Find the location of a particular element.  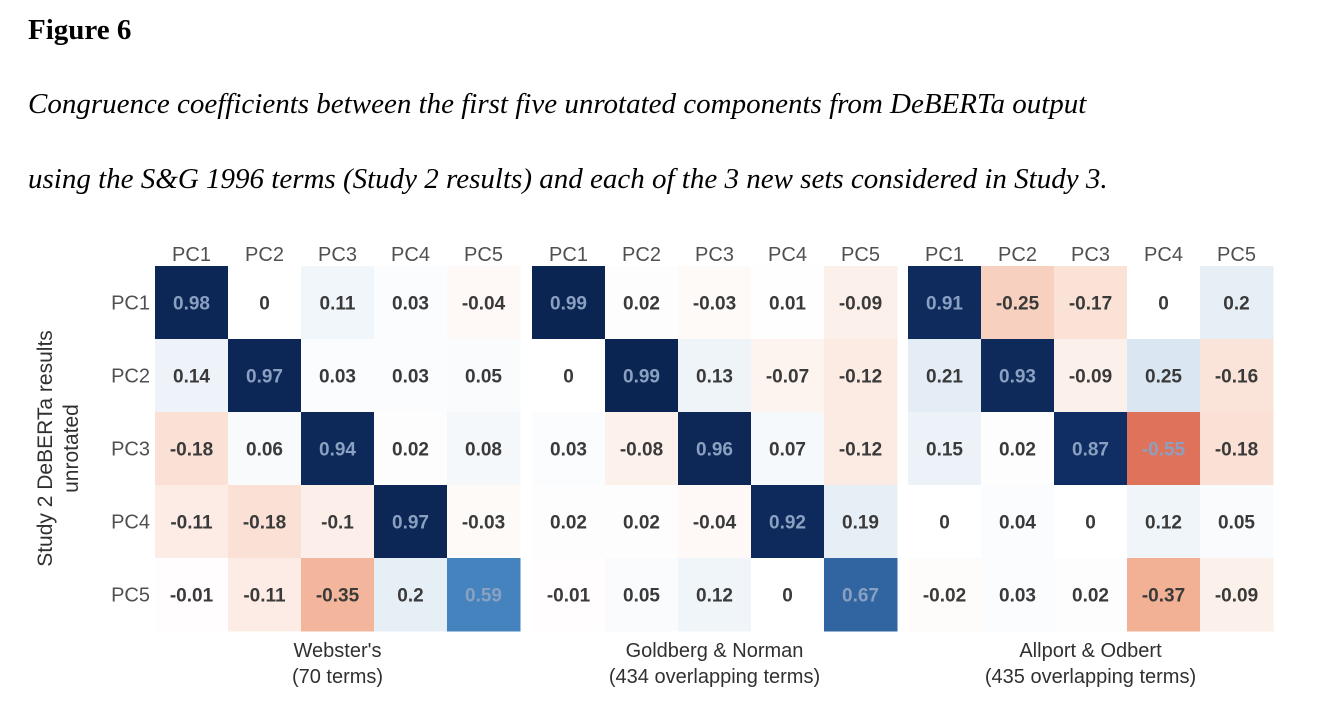

cell-value-label: 0.92 is located at coordinates (787, 523).